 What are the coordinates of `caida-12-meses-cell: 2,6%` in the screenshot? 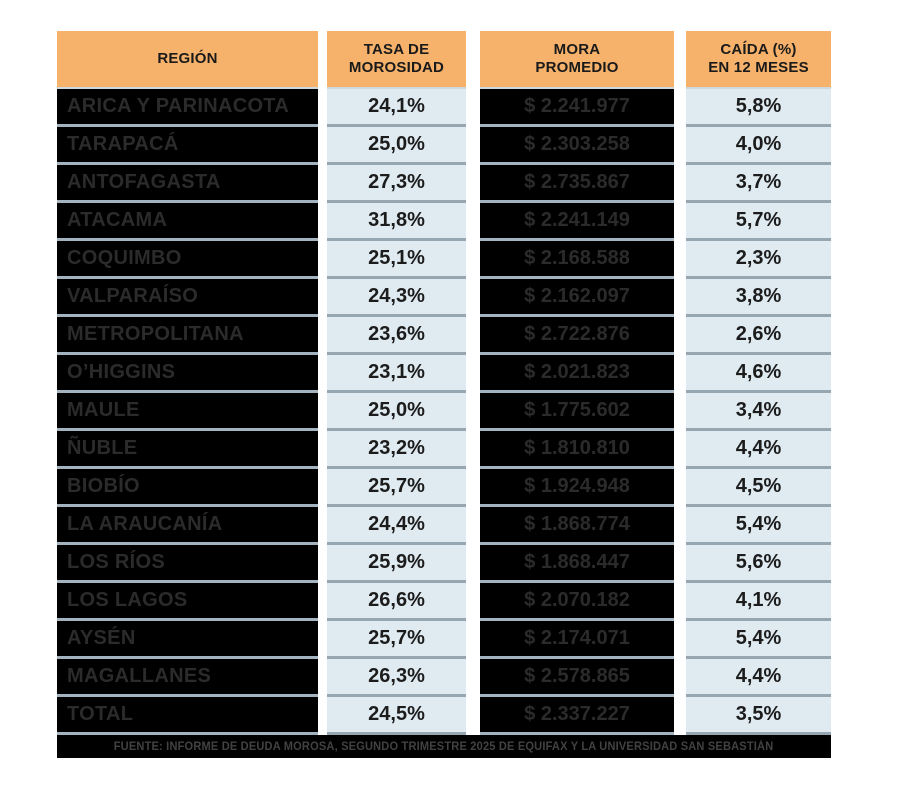 It's located at (758, 336).